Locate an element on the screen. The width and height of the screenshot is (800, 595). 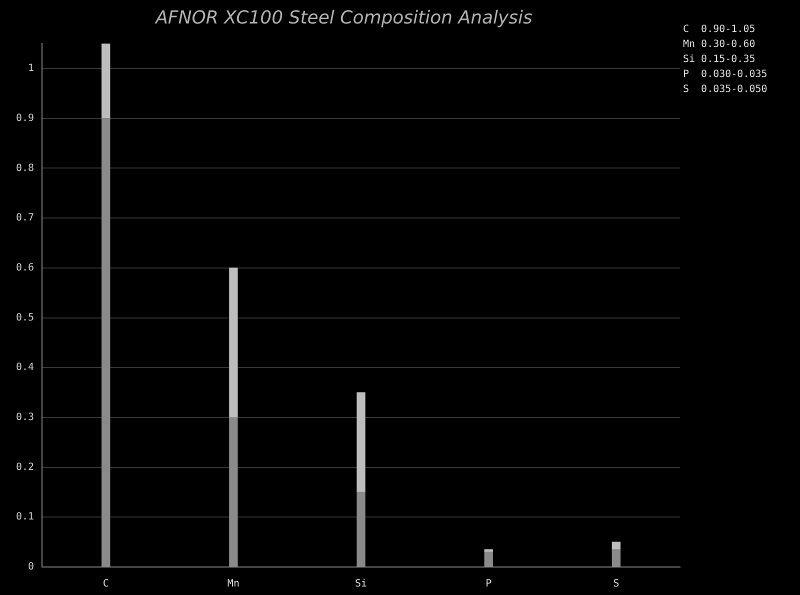
y-tick-label: 0.6 is located at coordinates (25, 268).